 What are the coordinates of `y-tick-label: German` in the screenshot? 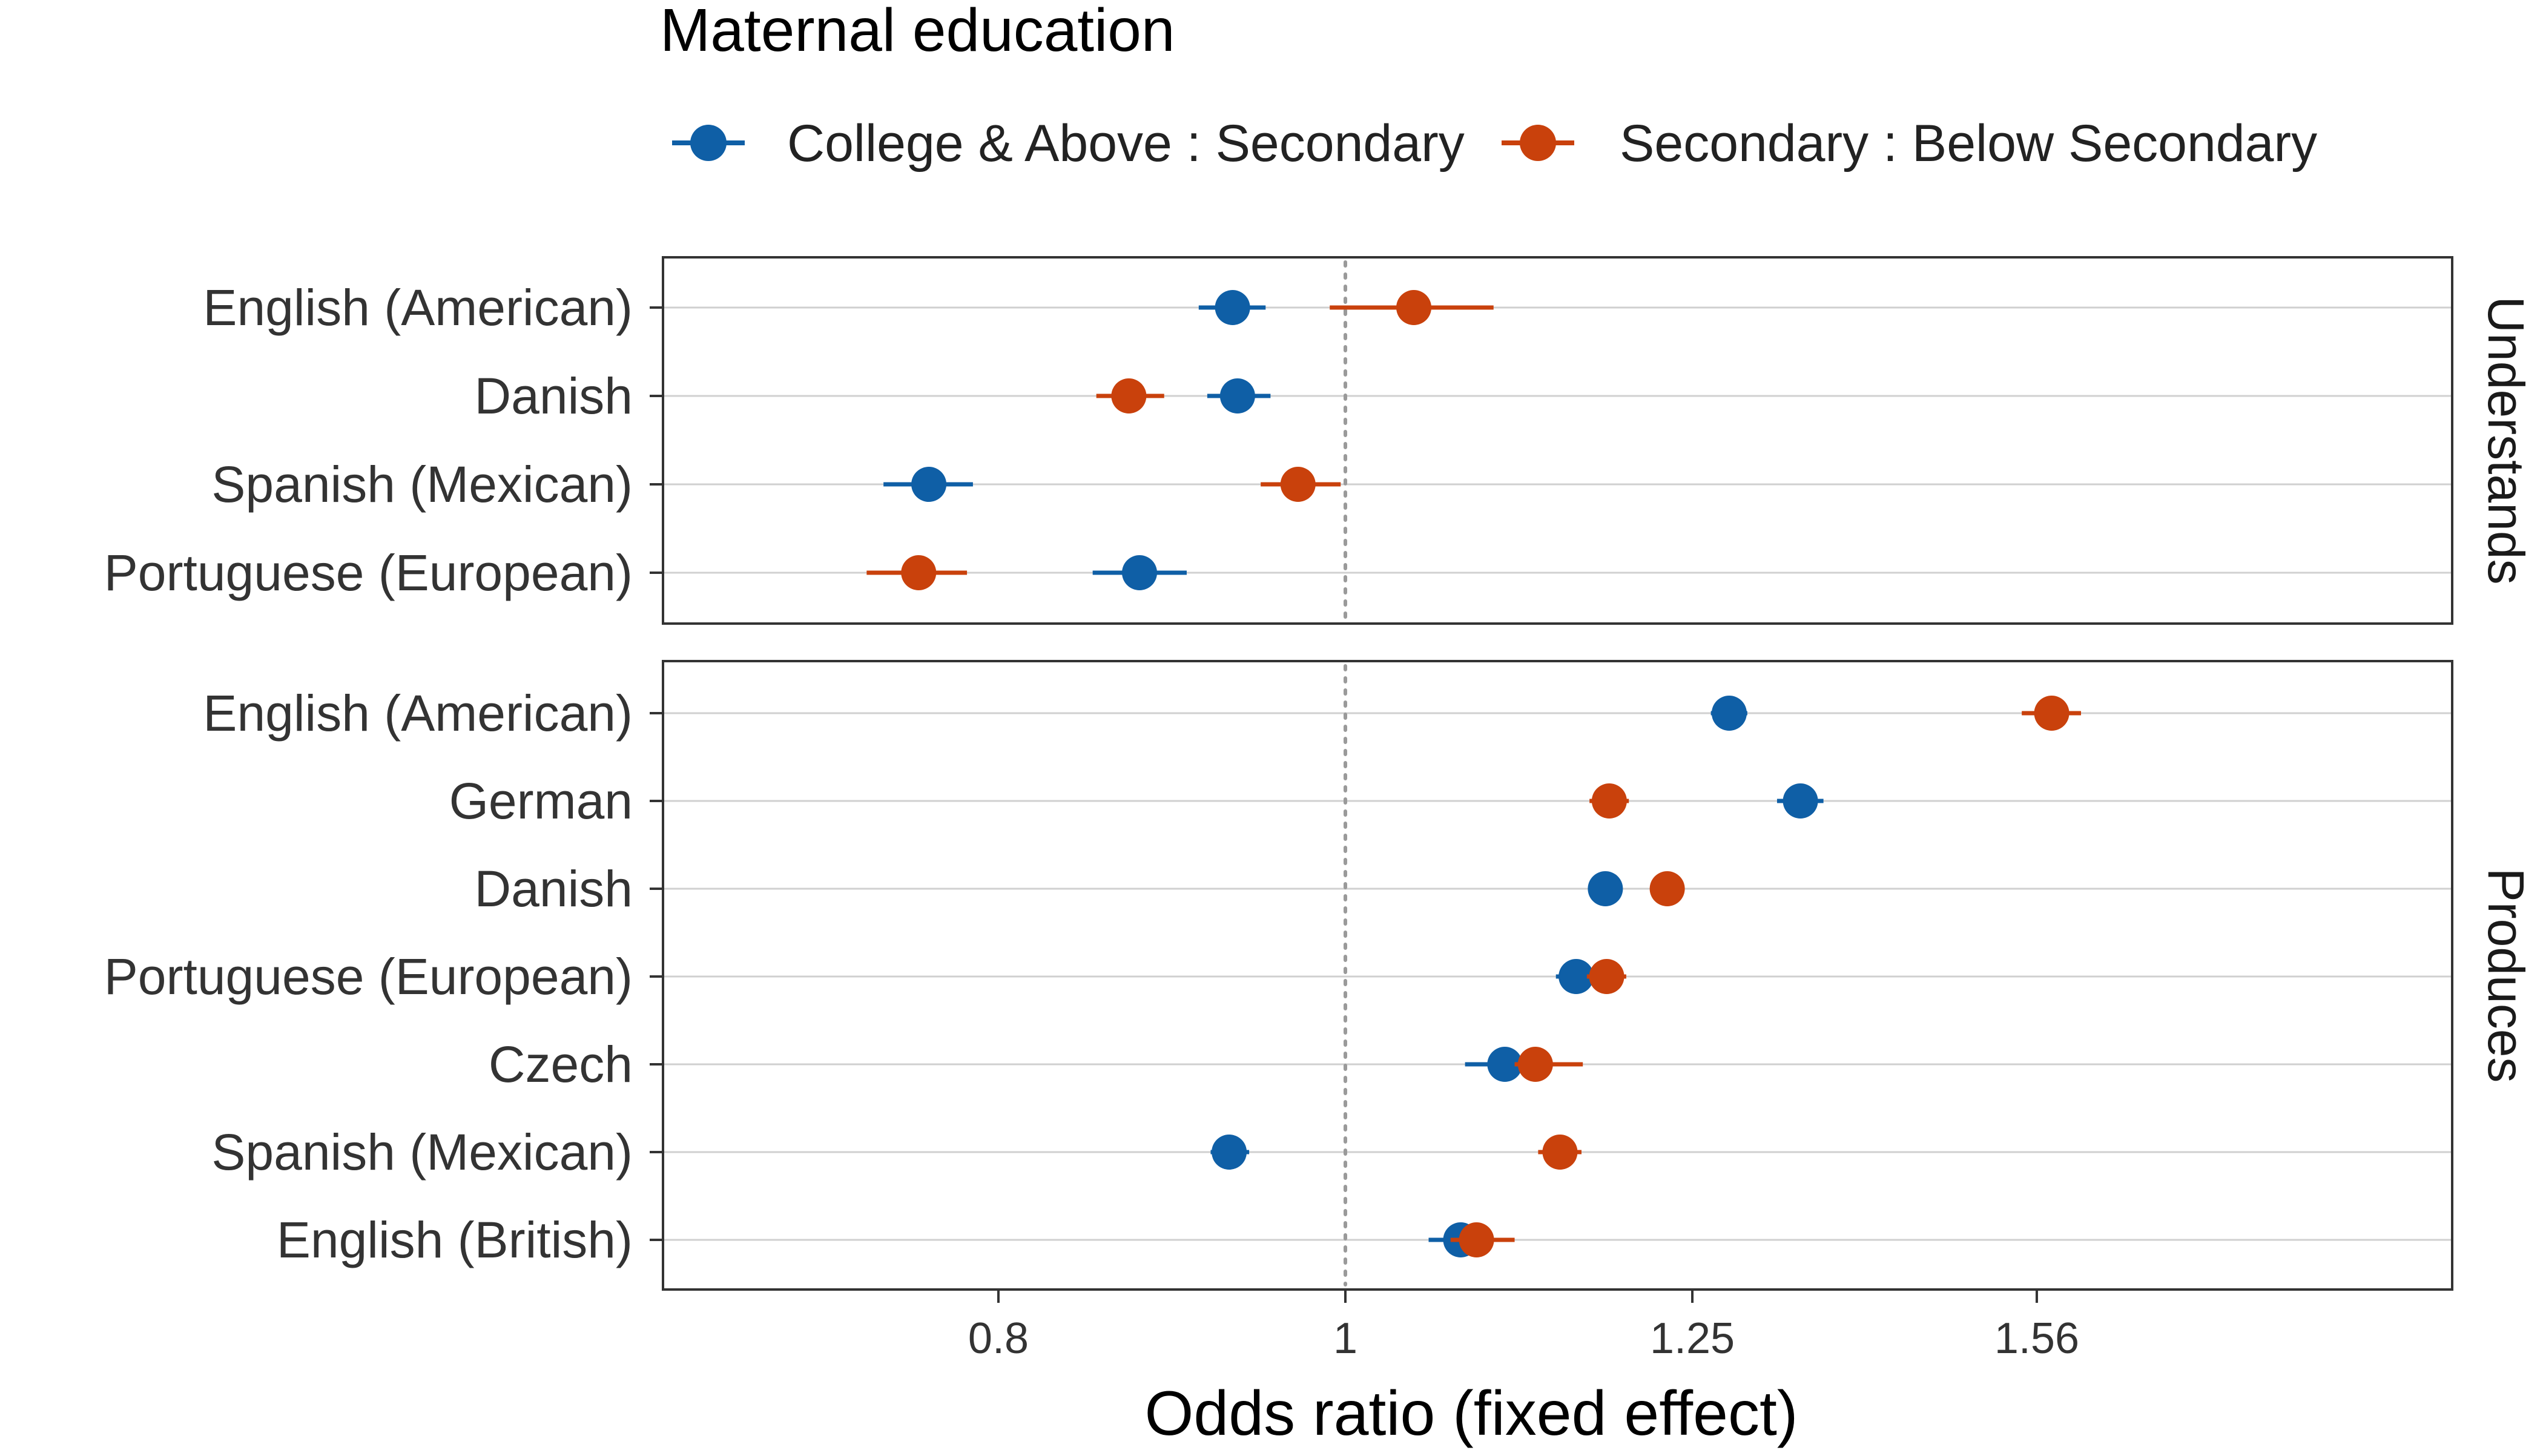 It's located at (541, 800).